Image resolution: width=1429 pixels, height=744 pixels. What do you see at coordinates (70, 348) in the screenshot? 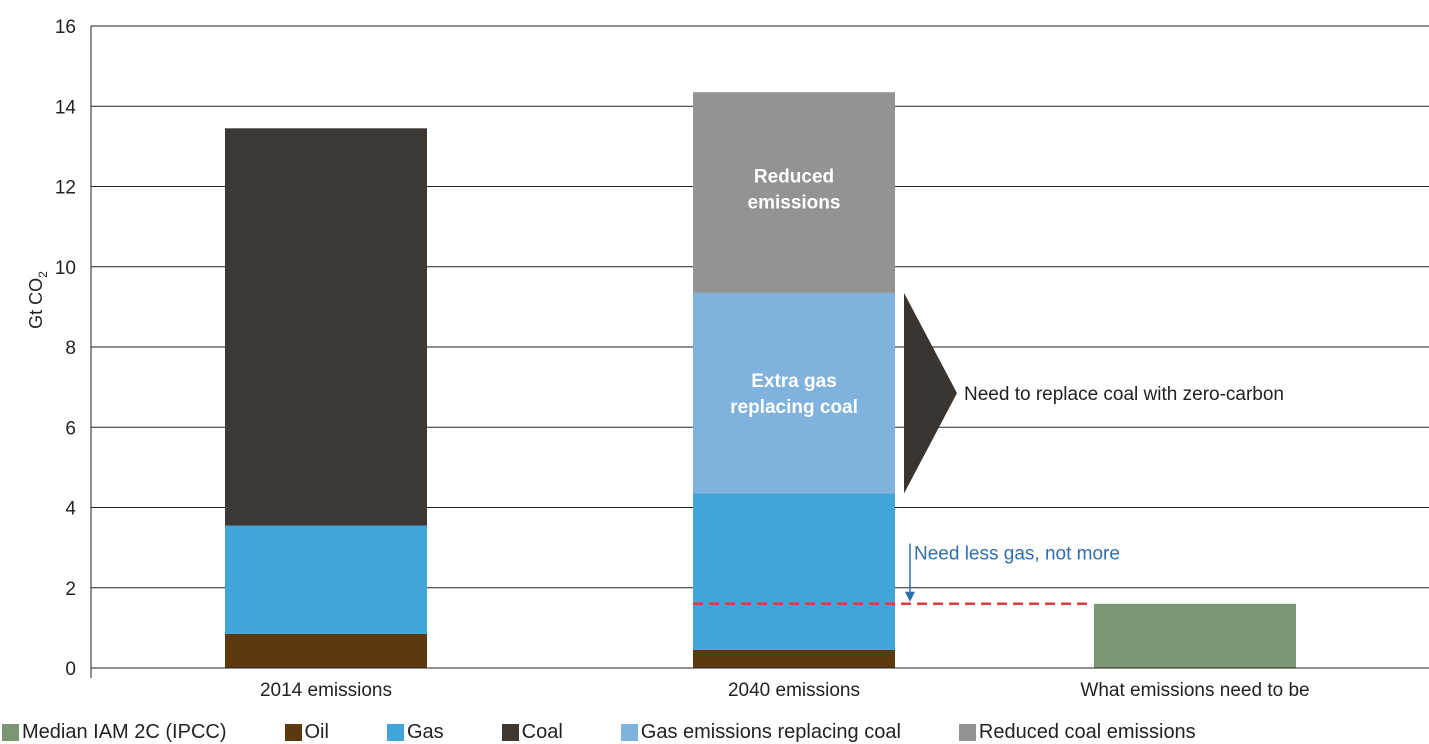
I see `y-tick-label: 8` at bounding box center [70, 348].